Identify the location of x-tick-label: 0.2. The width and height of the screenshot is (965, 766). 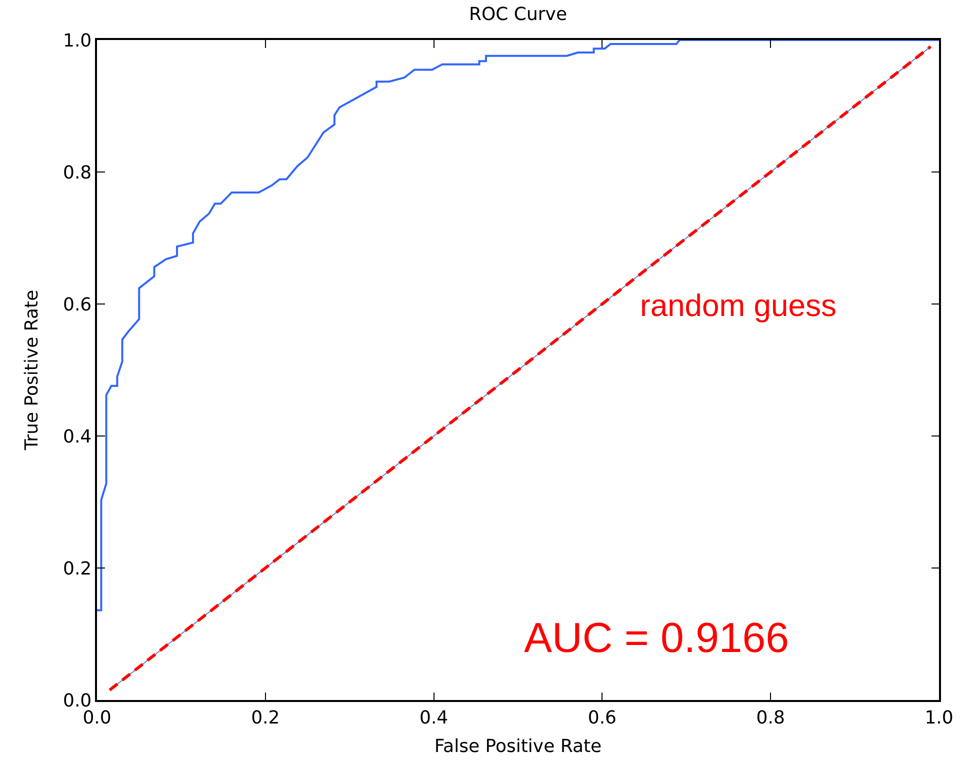
(265, 717).